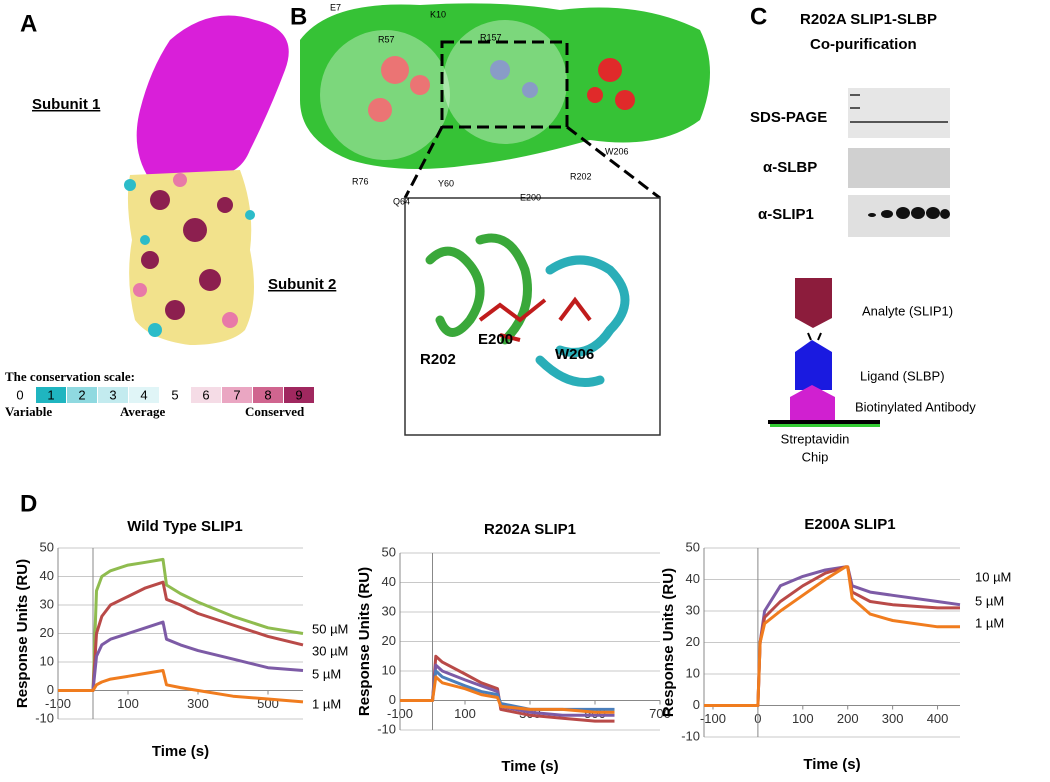  I want to click on scale-label: Conserved, so click(275, 411).